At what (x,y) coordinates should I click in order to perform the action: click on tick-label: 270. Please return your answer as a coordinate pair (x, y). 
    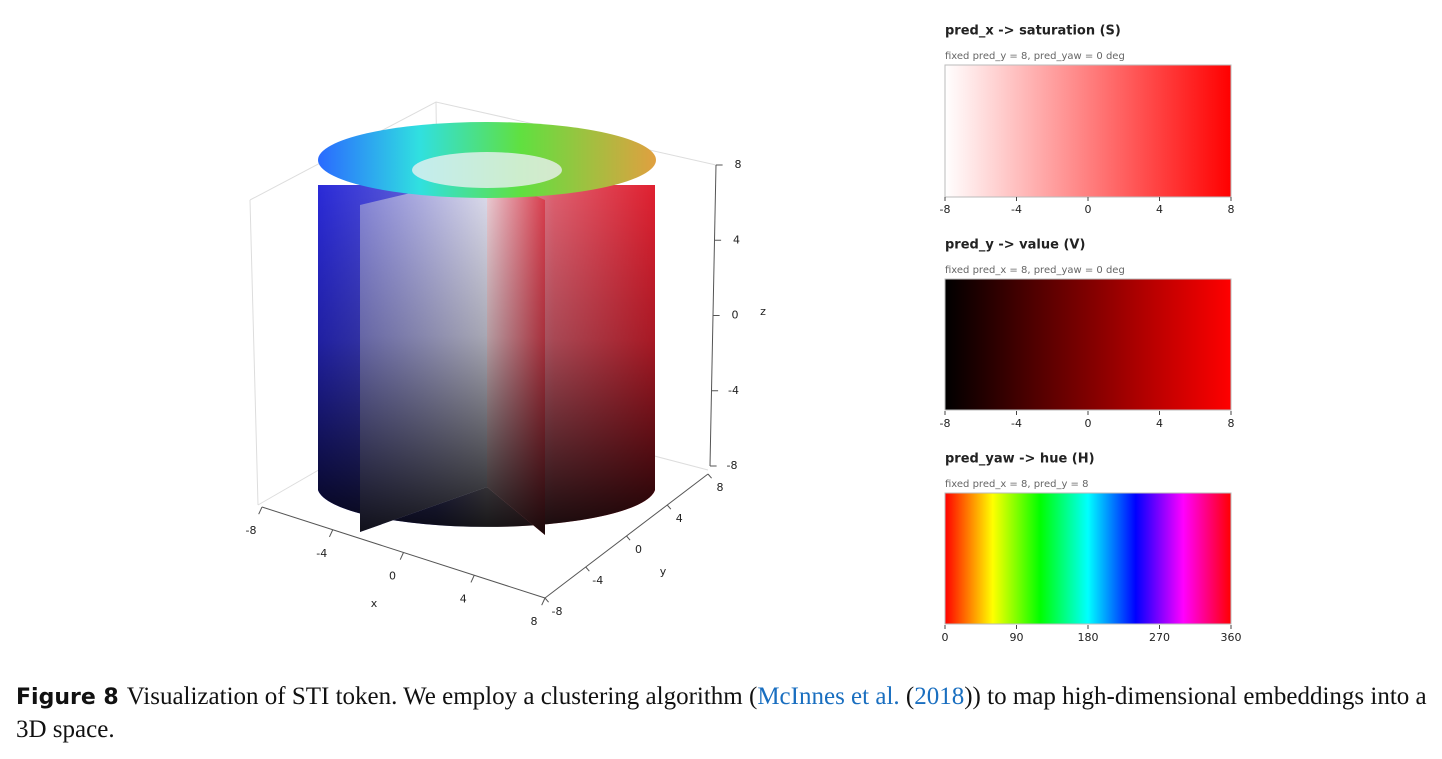
    Looking at the image, I should click on (1159, 637).